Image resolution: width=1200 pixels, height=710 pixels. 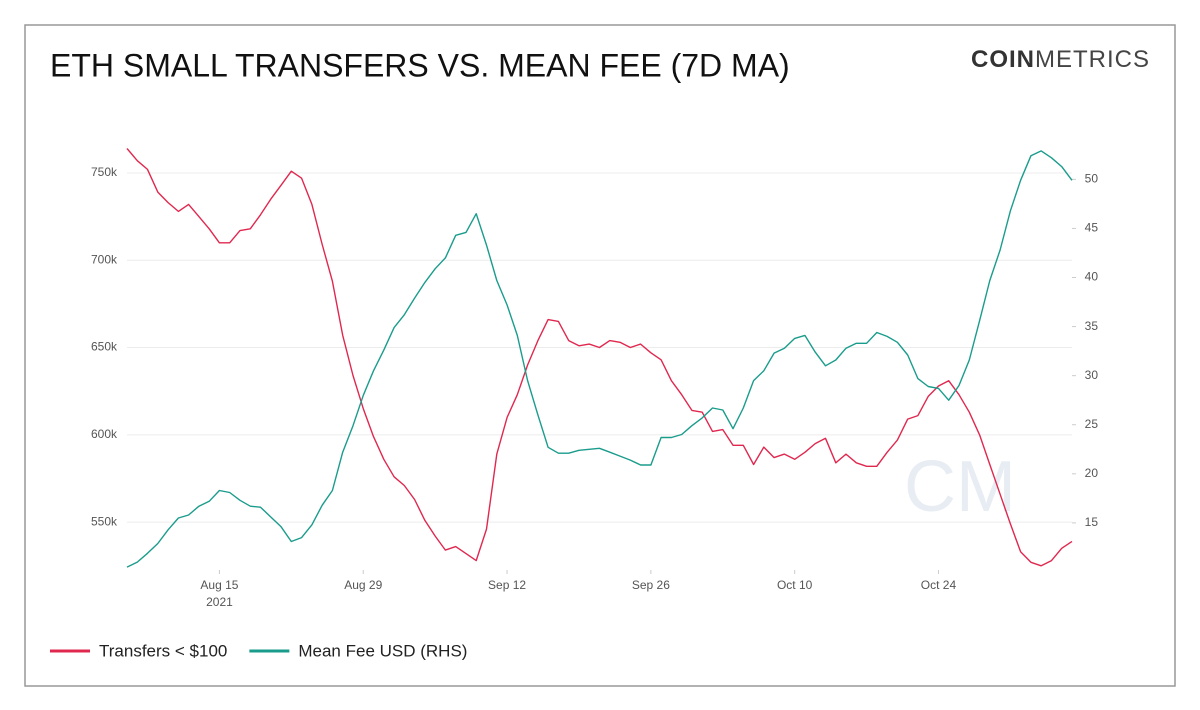 What do you see at coordinates (1092, 424) in the screenshot?
I see `y2-tick-label: 25` at bounding box center [1092, 424].